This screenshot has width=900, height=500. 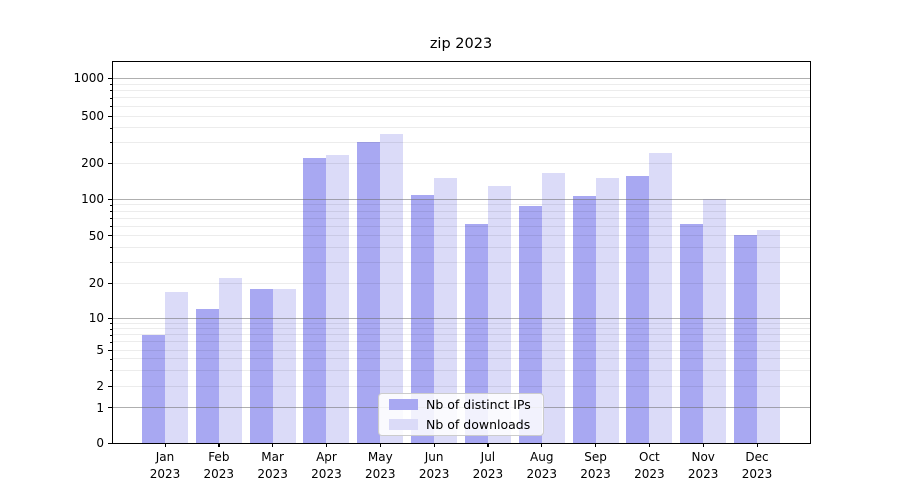 What do you see at coordinates (692, 333) in the screenshot?
I see `bar-ips-nov` at bounding box center [692, 333].